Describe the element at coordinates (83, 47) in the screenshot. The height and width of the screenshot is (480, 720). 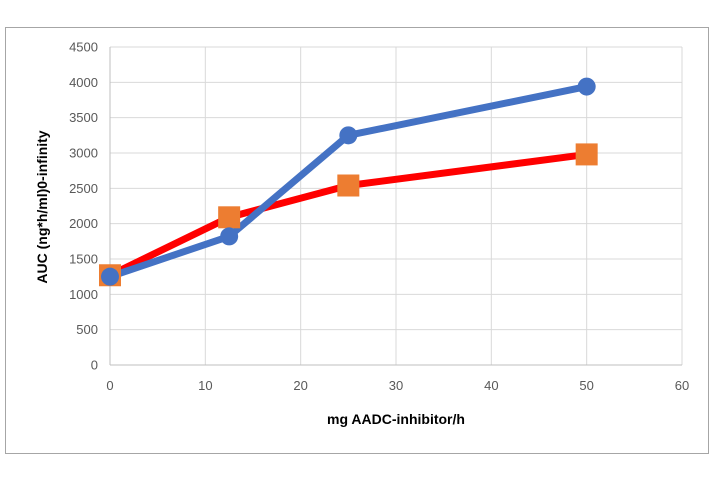
I see `y-tick-label: 4500` at that location.